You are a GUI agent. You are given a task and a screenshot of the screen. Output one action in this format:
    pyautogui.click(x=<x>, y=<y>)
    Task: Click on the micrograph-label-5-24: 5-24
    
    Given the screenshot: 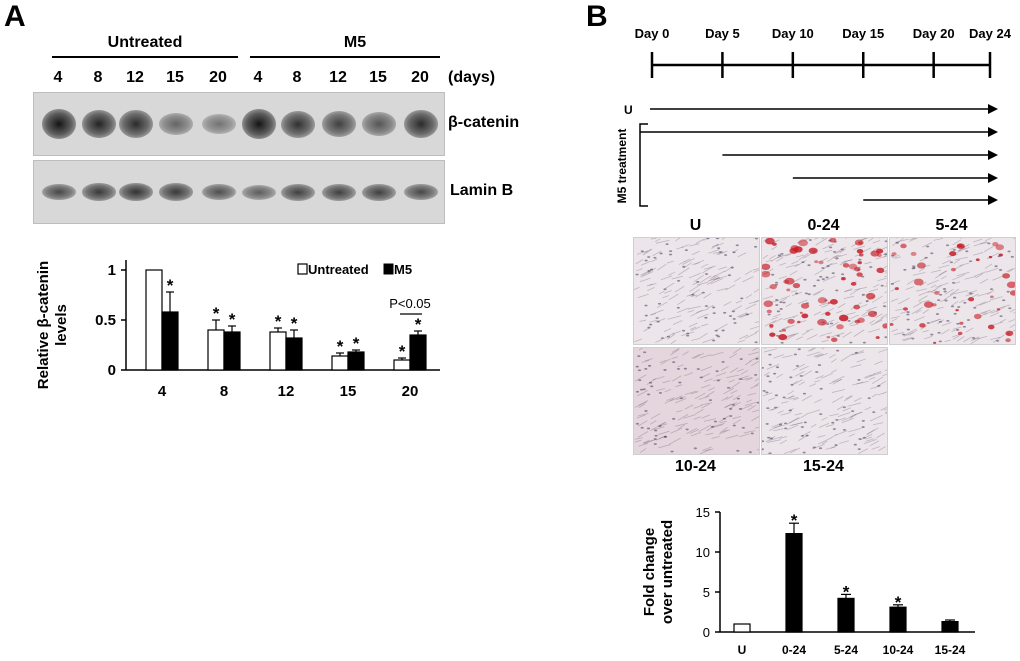 What is the action you would take?
    pyautogui.click(x=951, y=225)
    